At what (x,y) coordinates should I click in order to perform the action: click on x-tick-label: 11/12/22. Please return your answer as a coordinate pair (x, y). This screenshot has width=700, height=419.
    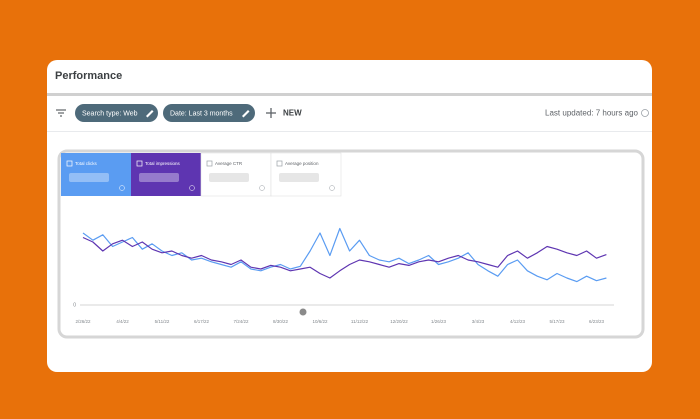
    Looking at the image, I should click on (360, 321).